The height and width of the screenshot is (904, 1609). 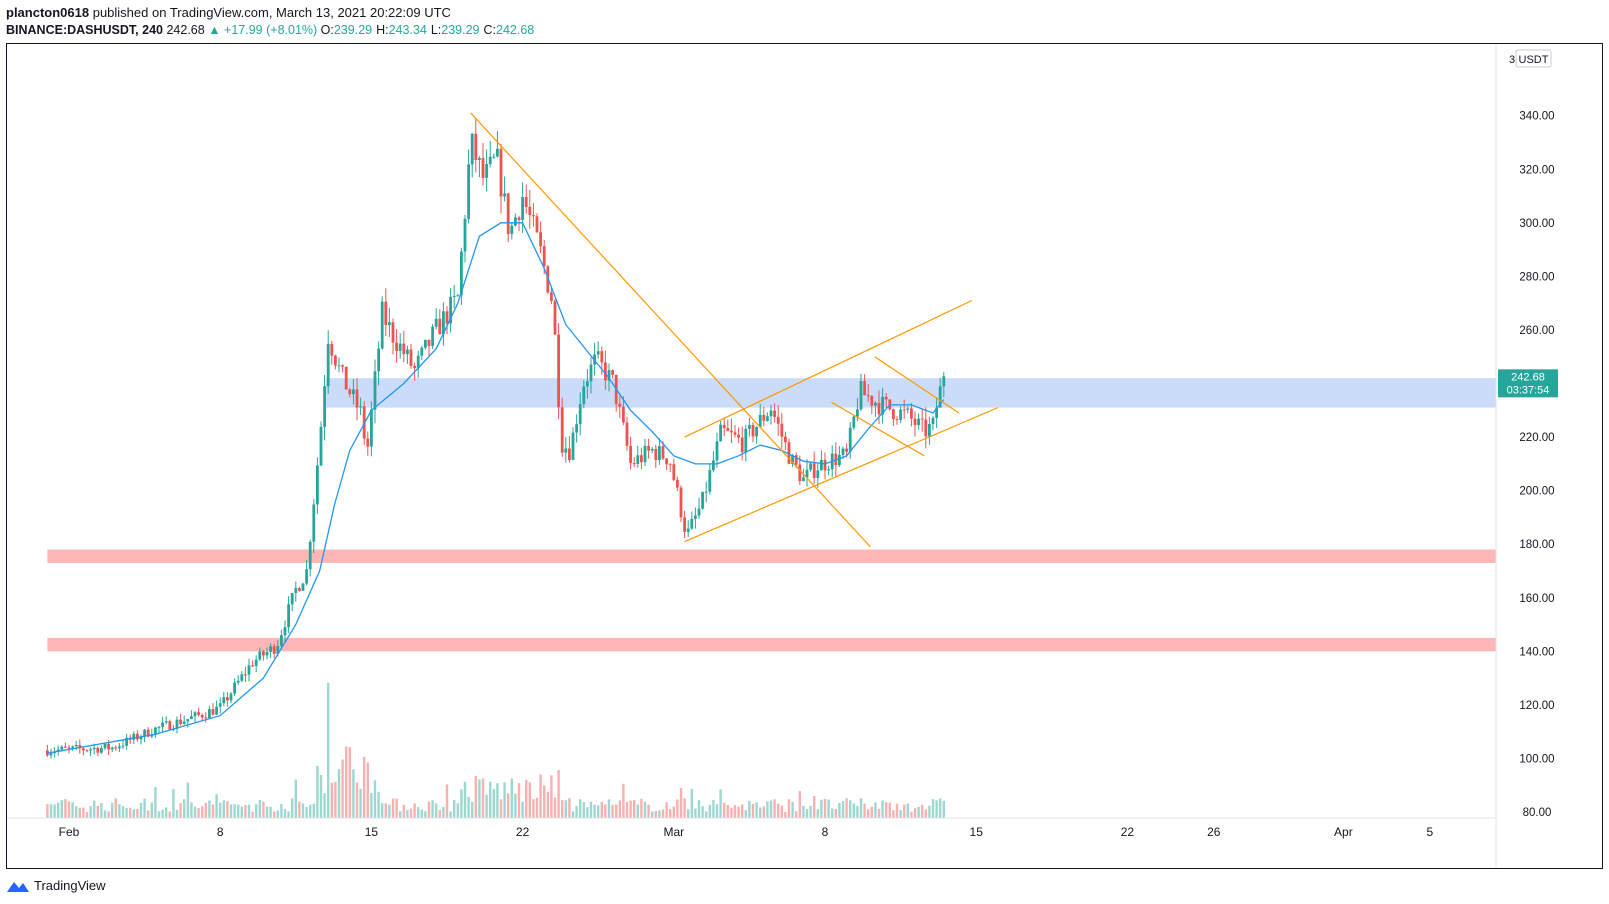 I want to click on open-value: 239.29, so click(x=353, y=30).